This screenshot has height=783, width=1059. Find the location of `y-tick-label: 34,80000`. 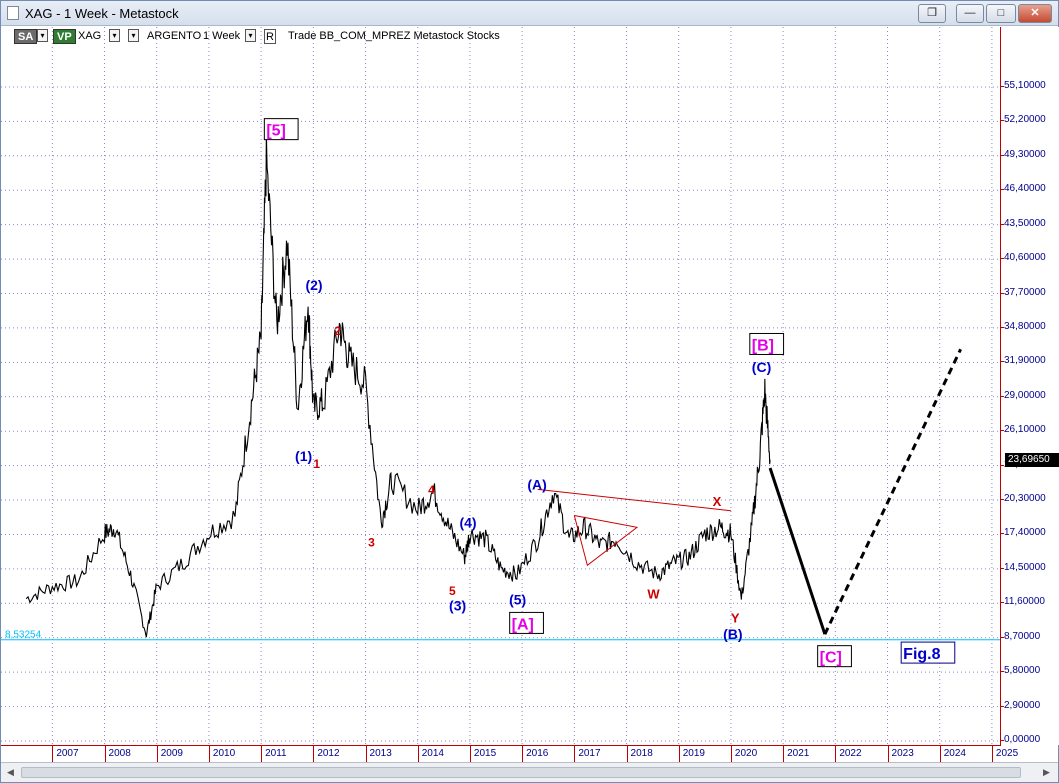

y-tick-label: 34,80000 is located at coordinates (1023, 326).